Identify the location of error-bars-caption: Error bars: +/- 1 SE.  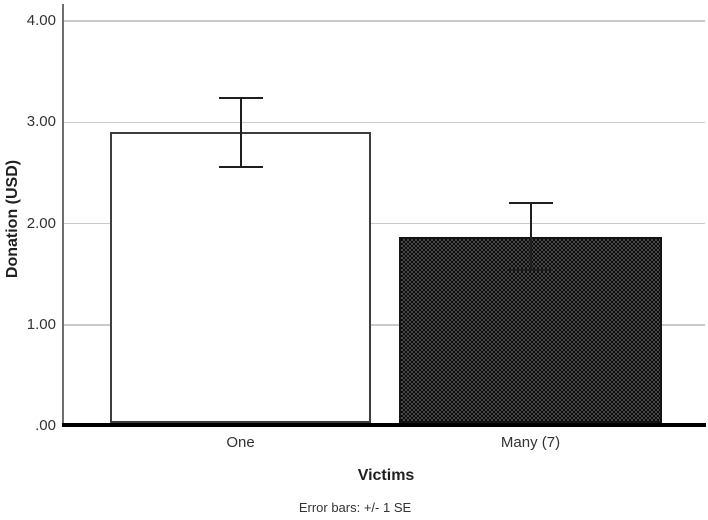
(355, 507).